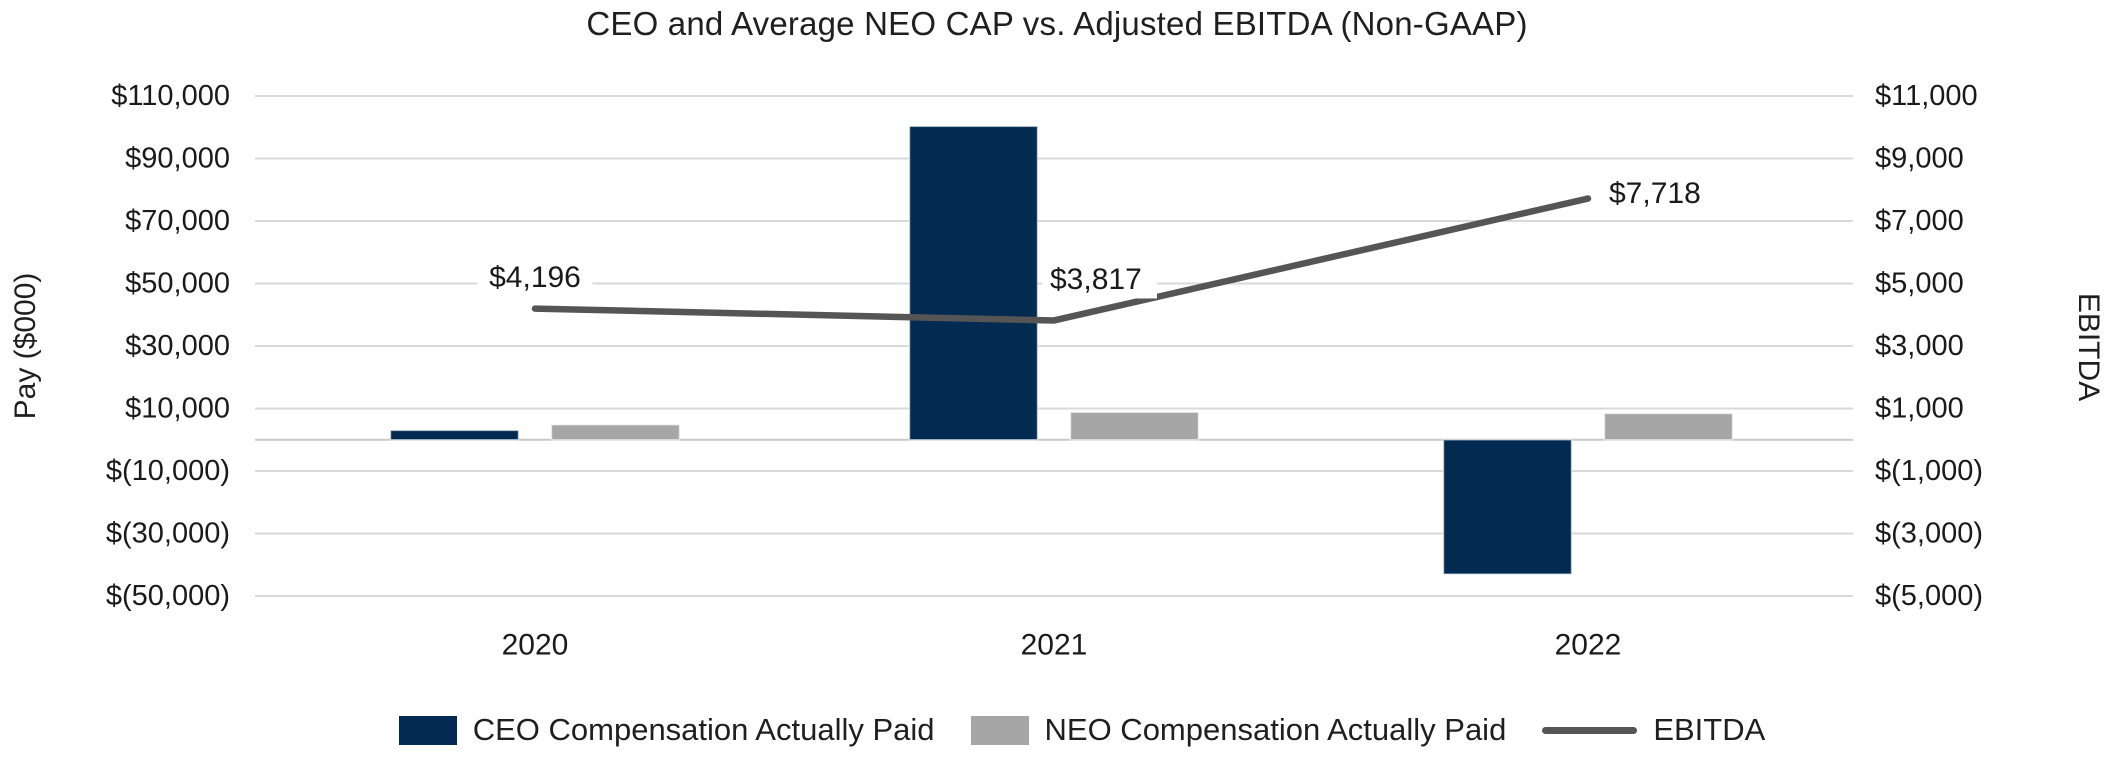  What do you see at coordinates (1919, 221) in the screenshot?
I see `right-axis-tick-label: $7,000` at bounding box center [1919, 221].